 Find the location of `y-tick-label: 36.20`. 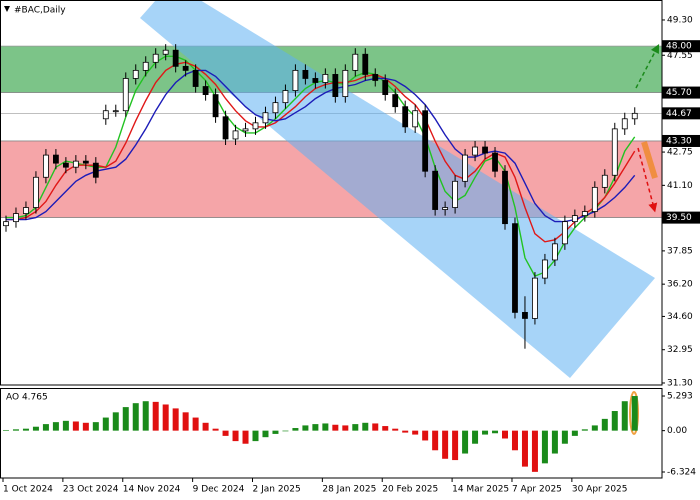

y-tick-label: 36.20 is located at coordinates (680, 285).